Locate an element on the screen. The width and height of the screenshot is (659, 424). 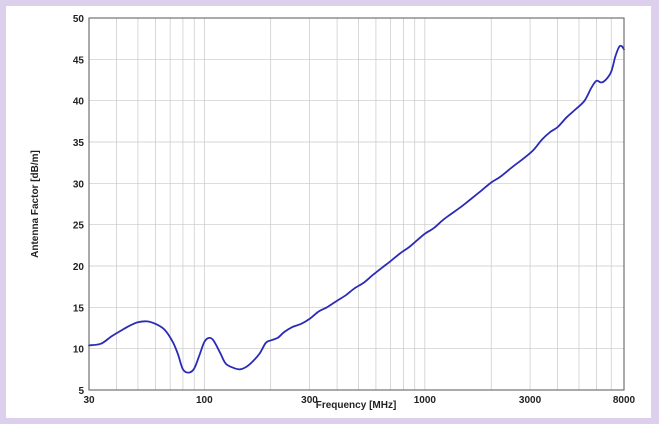
x-tick-label: 100 is located at coordinates (204, 400).